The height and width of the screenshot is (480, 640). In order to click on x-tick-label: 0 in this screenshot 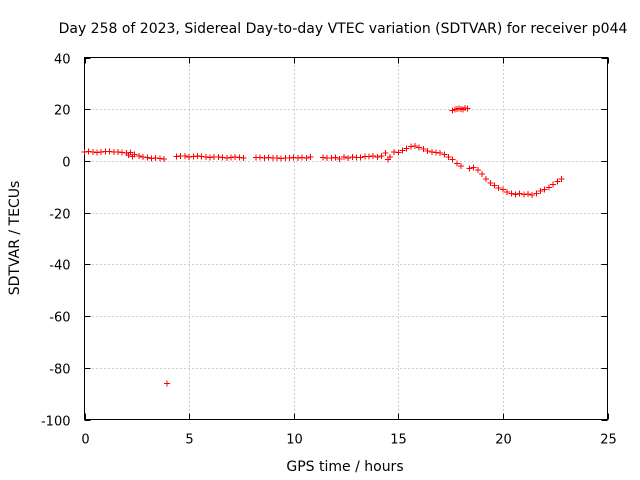, I will do `click(85, 440)`.